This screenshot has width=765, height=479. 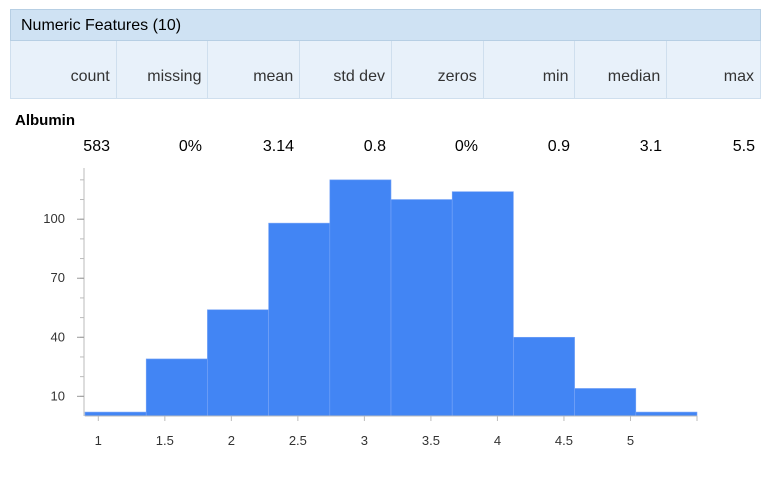 What do you see at coordinates (374, 146) in the screenshot?
I see `stat-std-dev: 0.8` at bounding box center [374, 146].